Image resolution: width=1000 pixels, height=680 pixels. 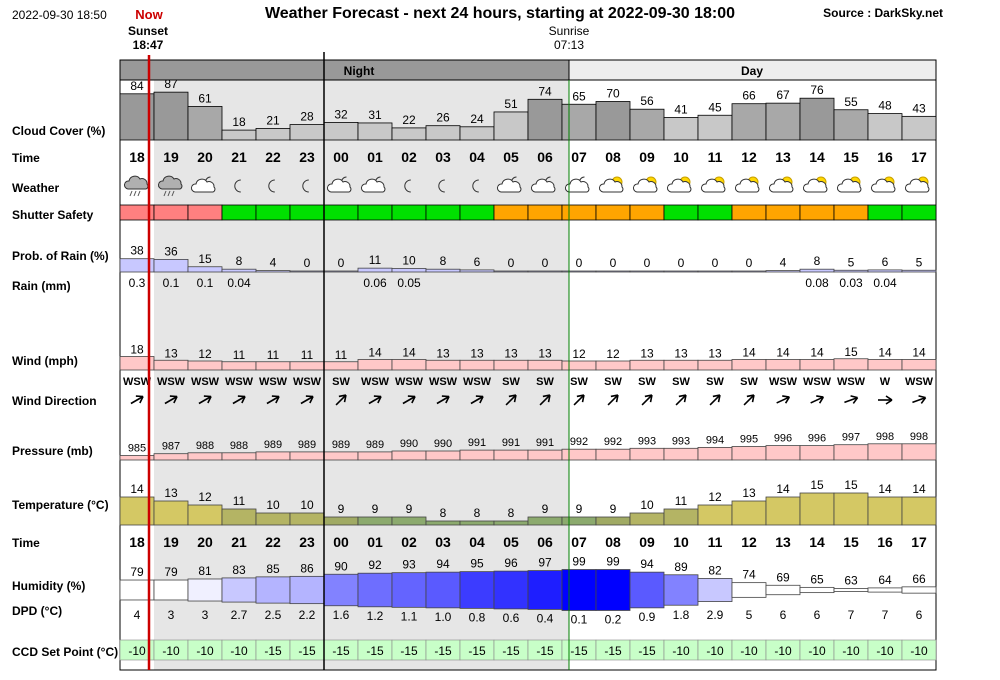 I want to click on time-label-bottom: 07, so click(x=579, y=542).